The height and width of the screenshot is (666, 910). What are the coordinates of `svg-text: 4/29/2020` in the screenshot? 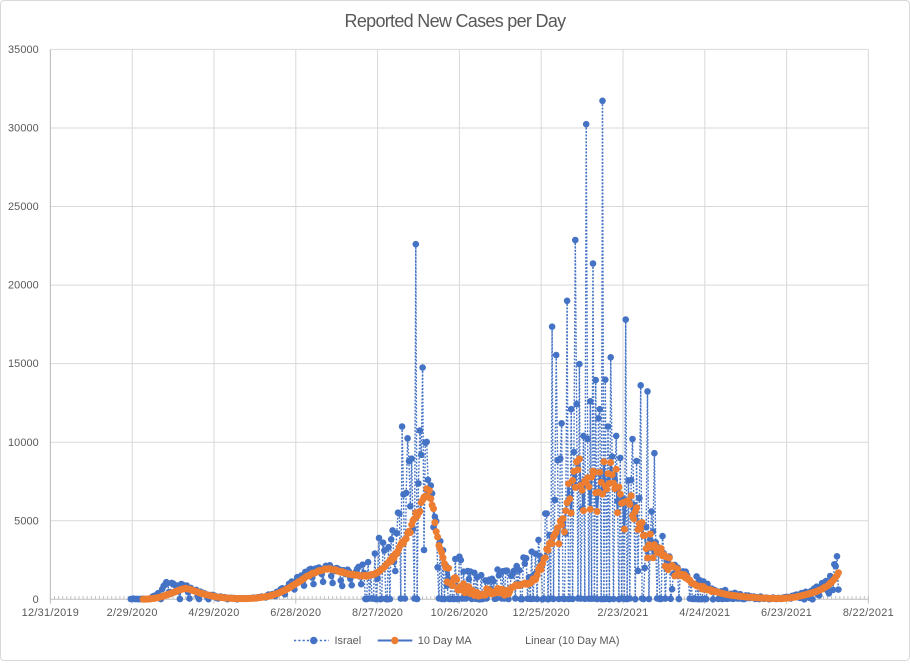 It's located at (213, 613).